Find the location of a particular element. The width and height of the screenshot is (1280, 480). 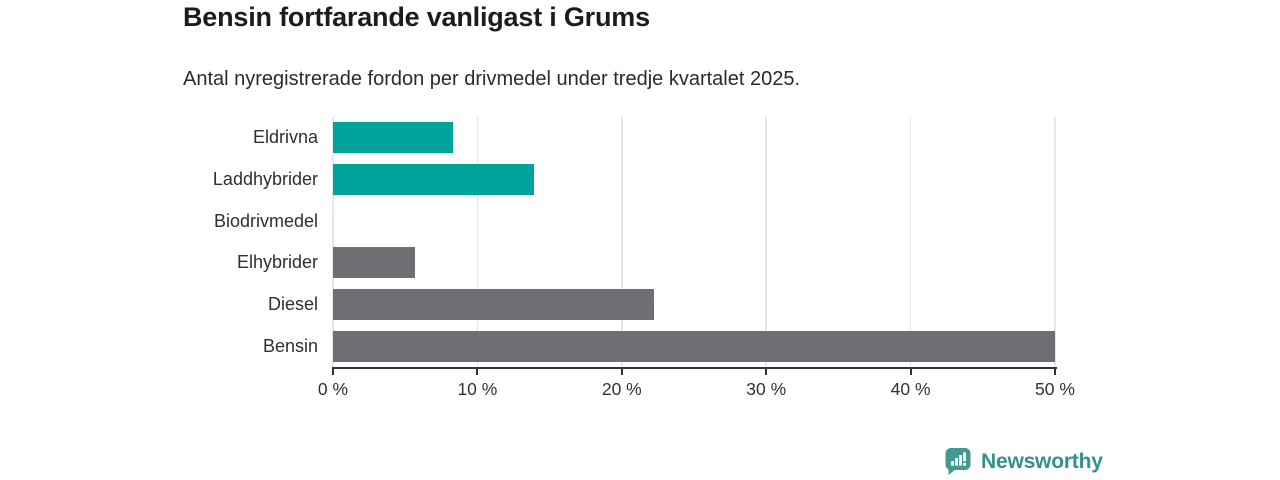

bar-eldrivna is located at coordinates (393, 138).